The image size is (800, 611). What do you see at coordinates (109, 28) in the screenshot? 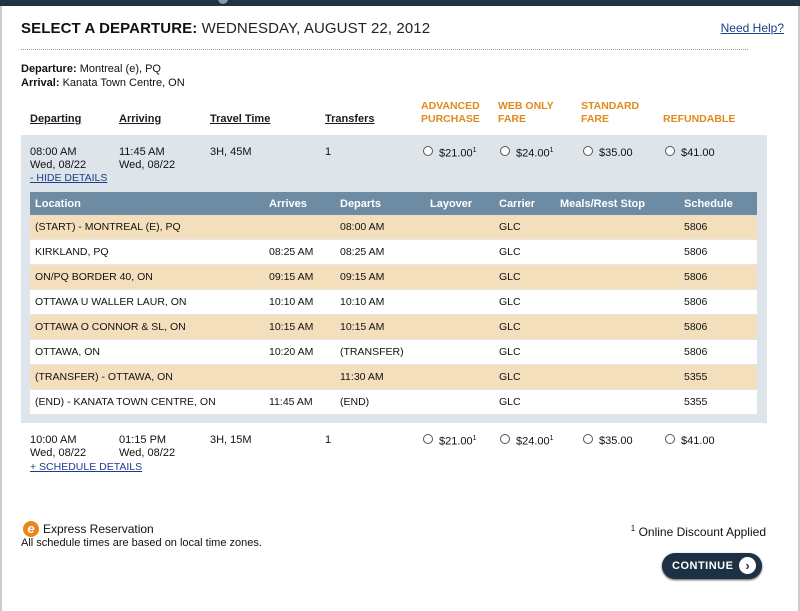
I see `title-prefix: SELECT A DEPARTURE:` at bounding box center [109, 28].